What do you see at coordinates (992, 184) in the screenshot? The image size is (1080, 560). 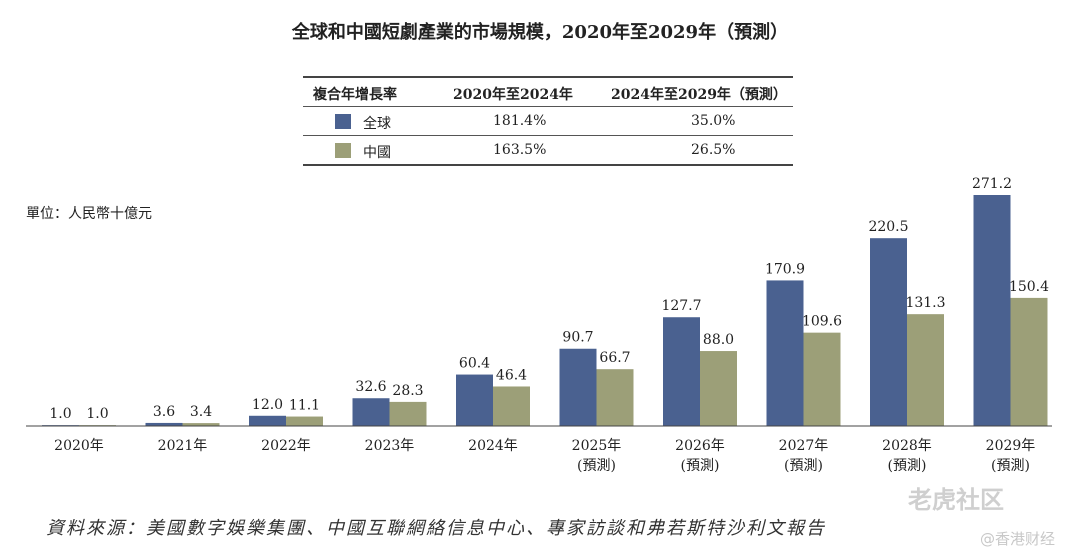 I see `data-label: 271.2` at bounding box center [992, 184].